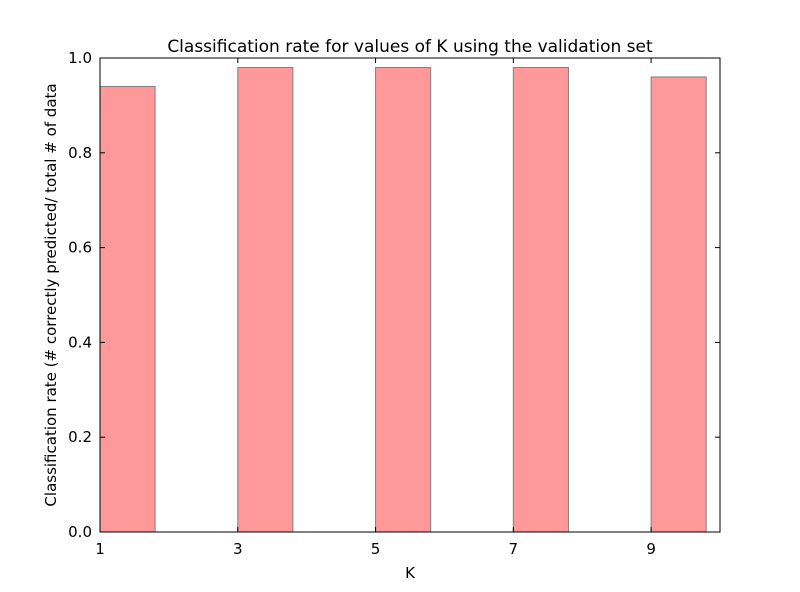 This screenshot has height=592, width=800. I want to click on x-tick-label-9: 9, so click(651, 549).